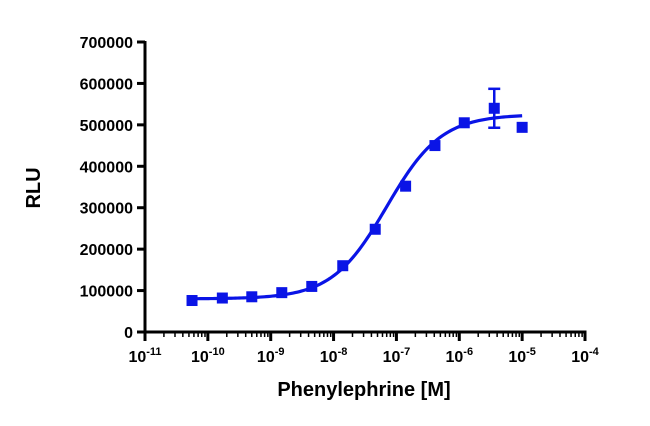  Describe the element at coordinates (522, 356) in the screenshot. I see `x-tick-label: 10⁻⁵` at that location.